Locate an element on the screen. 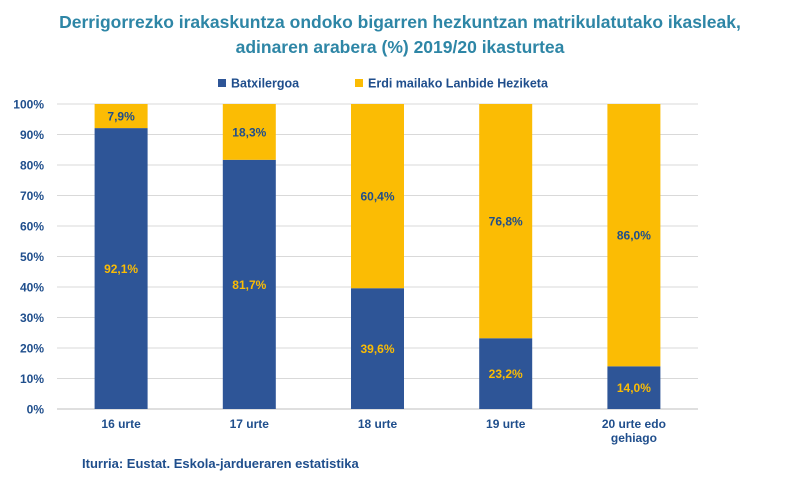 This screenshot has height=497, width=800. data-label: 23,2% is located at coordinates (506, 374).